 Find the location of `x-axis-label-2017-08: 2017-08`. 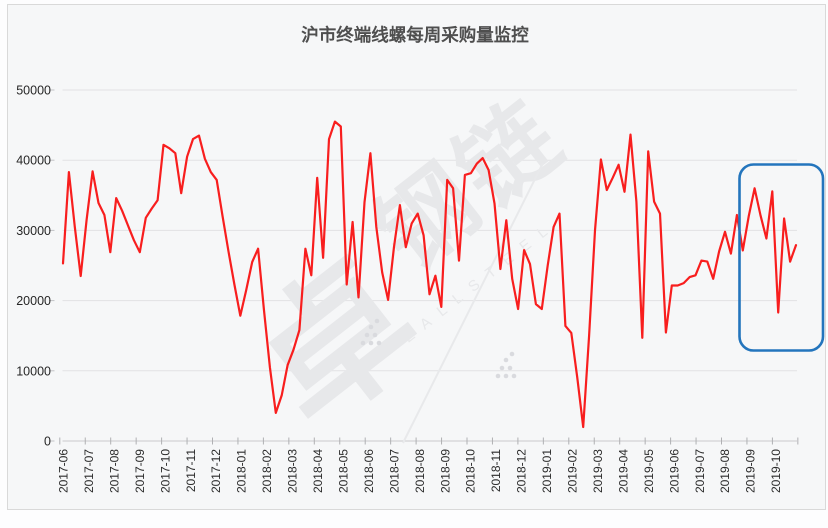

x-axis-label-2017-08: 2017-08 is located at coordinates (114, 471).